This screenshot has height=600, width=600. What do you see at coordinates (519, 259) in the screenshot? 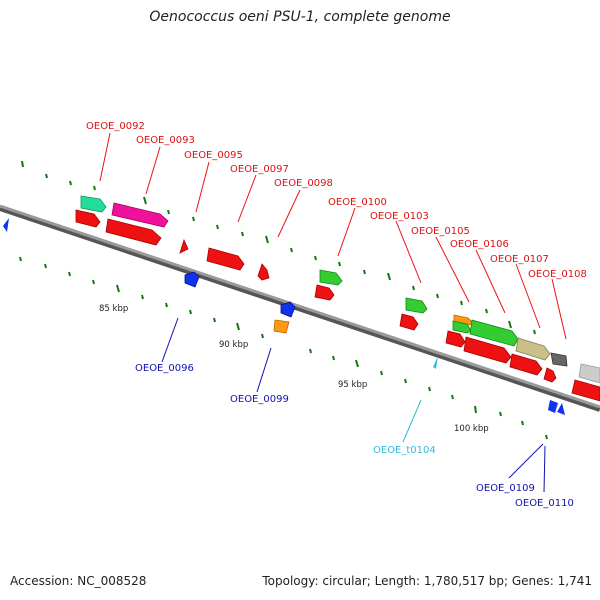
I see `gene-label-0107: OEOE_0107` at bounding box center [519, 259].